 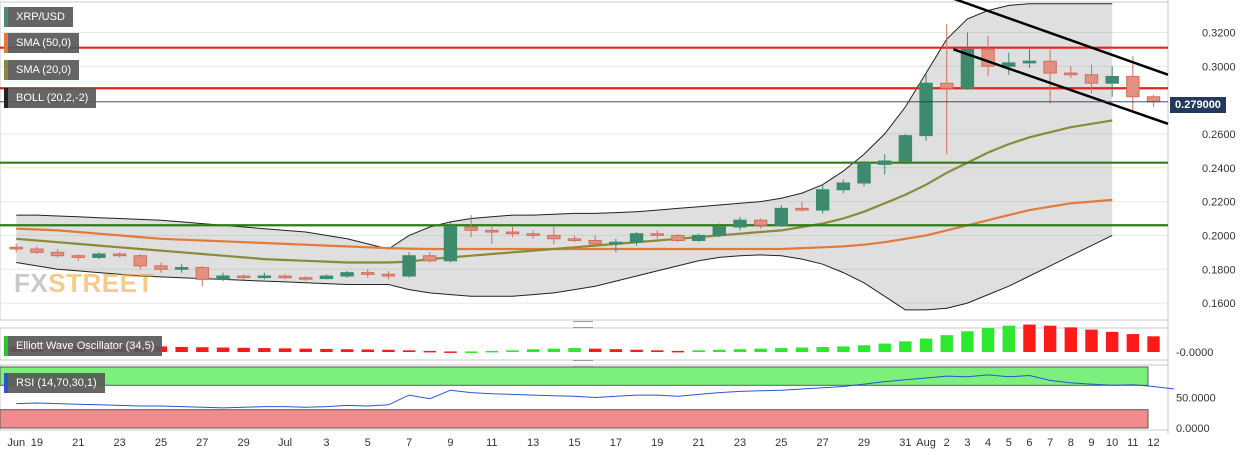 What do you see at coordinates (595, 391) in the screenshot?
I see `rsi-line` at bounding box center [595, 391].